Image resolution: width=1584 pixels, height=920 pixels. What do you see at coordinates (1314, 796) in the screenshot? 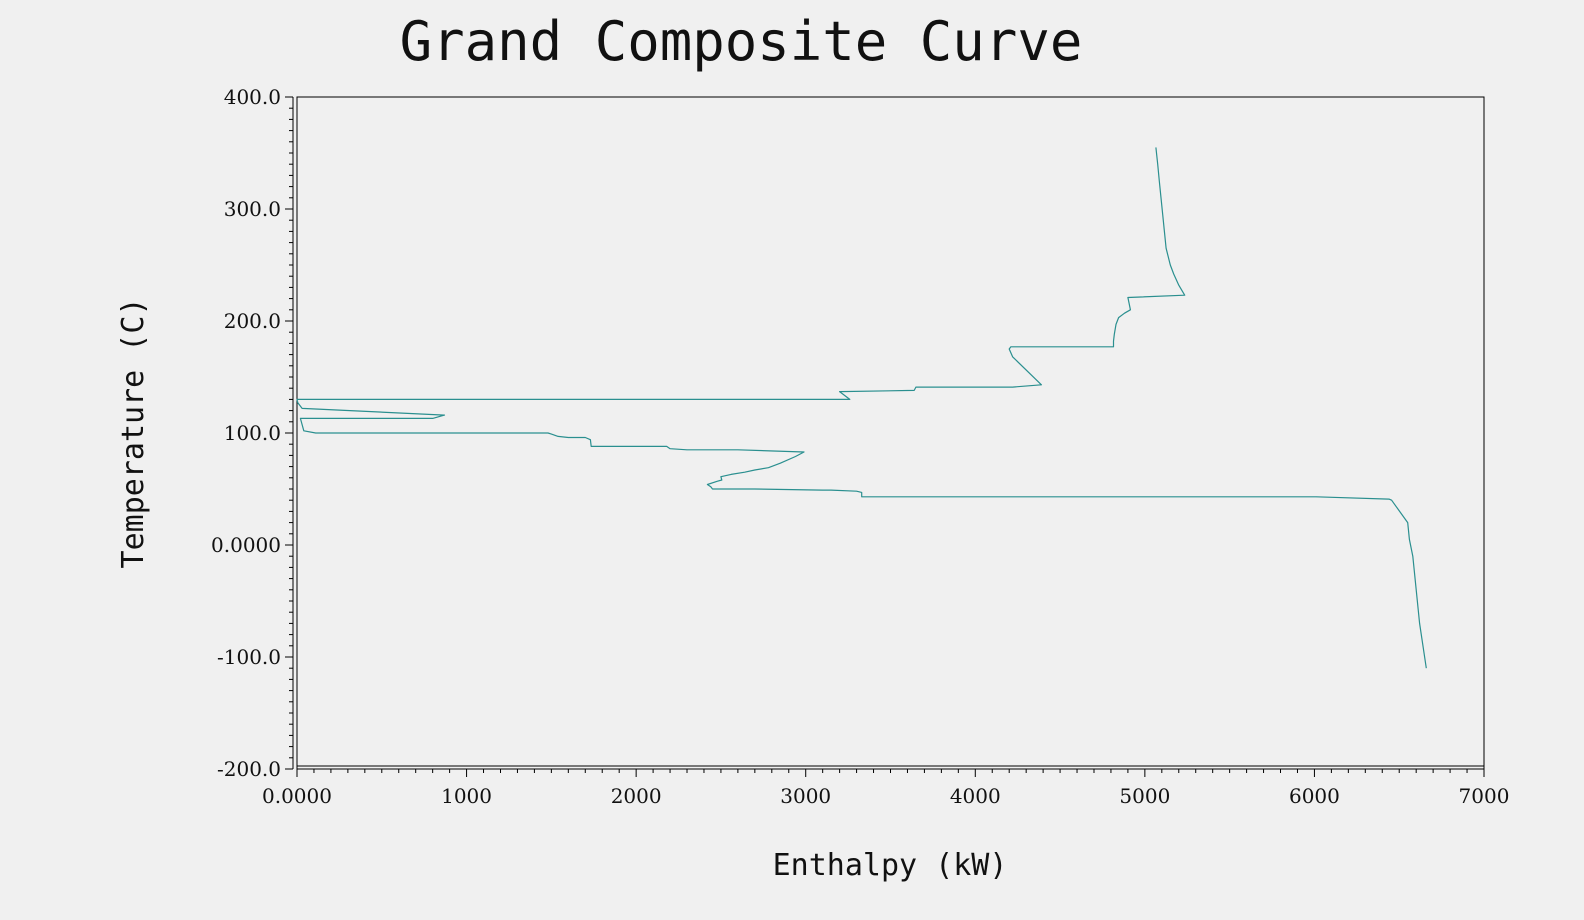
I see `x-tick-label: 6000` at bounding box center [1314, 796].